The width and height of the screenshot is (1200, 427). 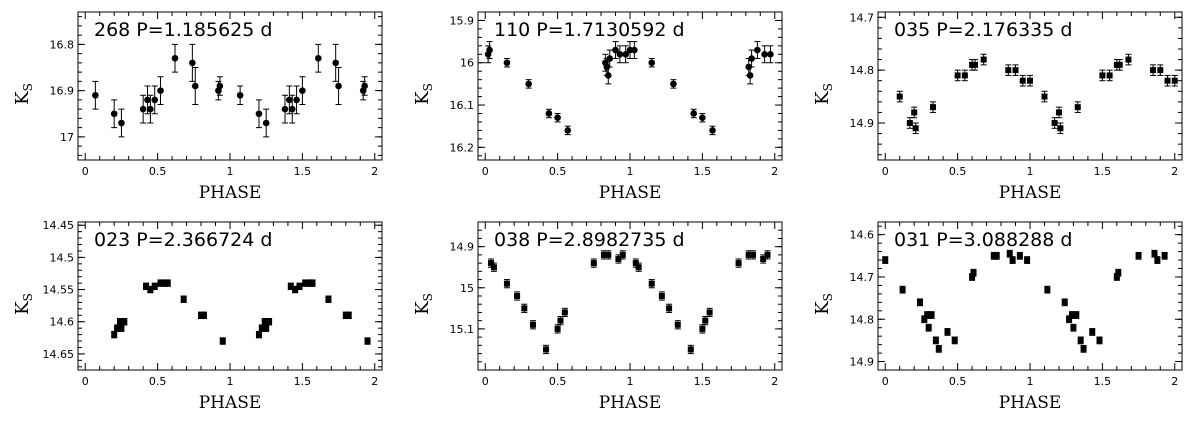 What do you see at coordinates (862, 277) in the screenshot?
I see `y-tick-label: 14.7` at bounding box center [862, 277].